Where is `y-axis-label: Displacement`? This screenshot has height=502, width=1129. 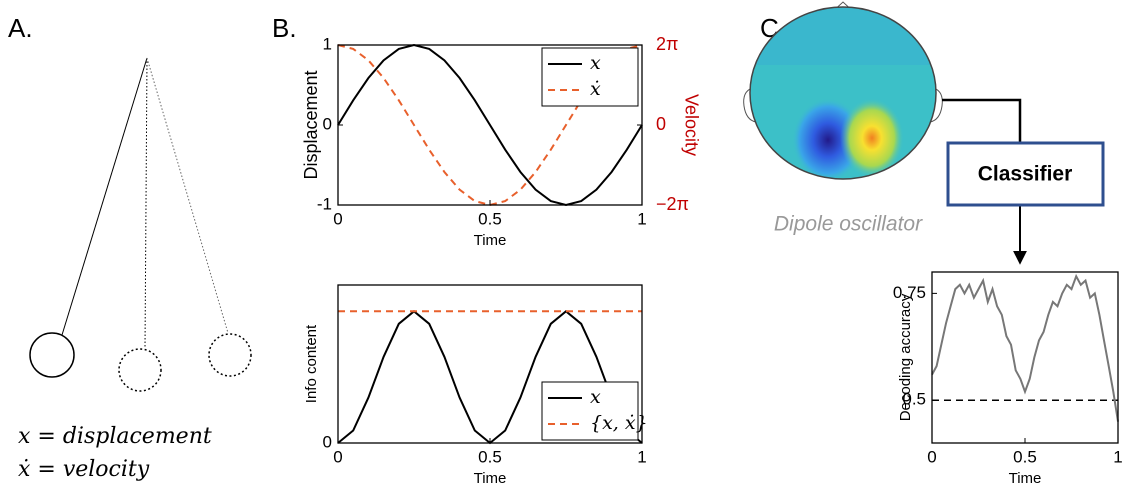
y-axis-label: Displacement is located at coordinates (311, 124).